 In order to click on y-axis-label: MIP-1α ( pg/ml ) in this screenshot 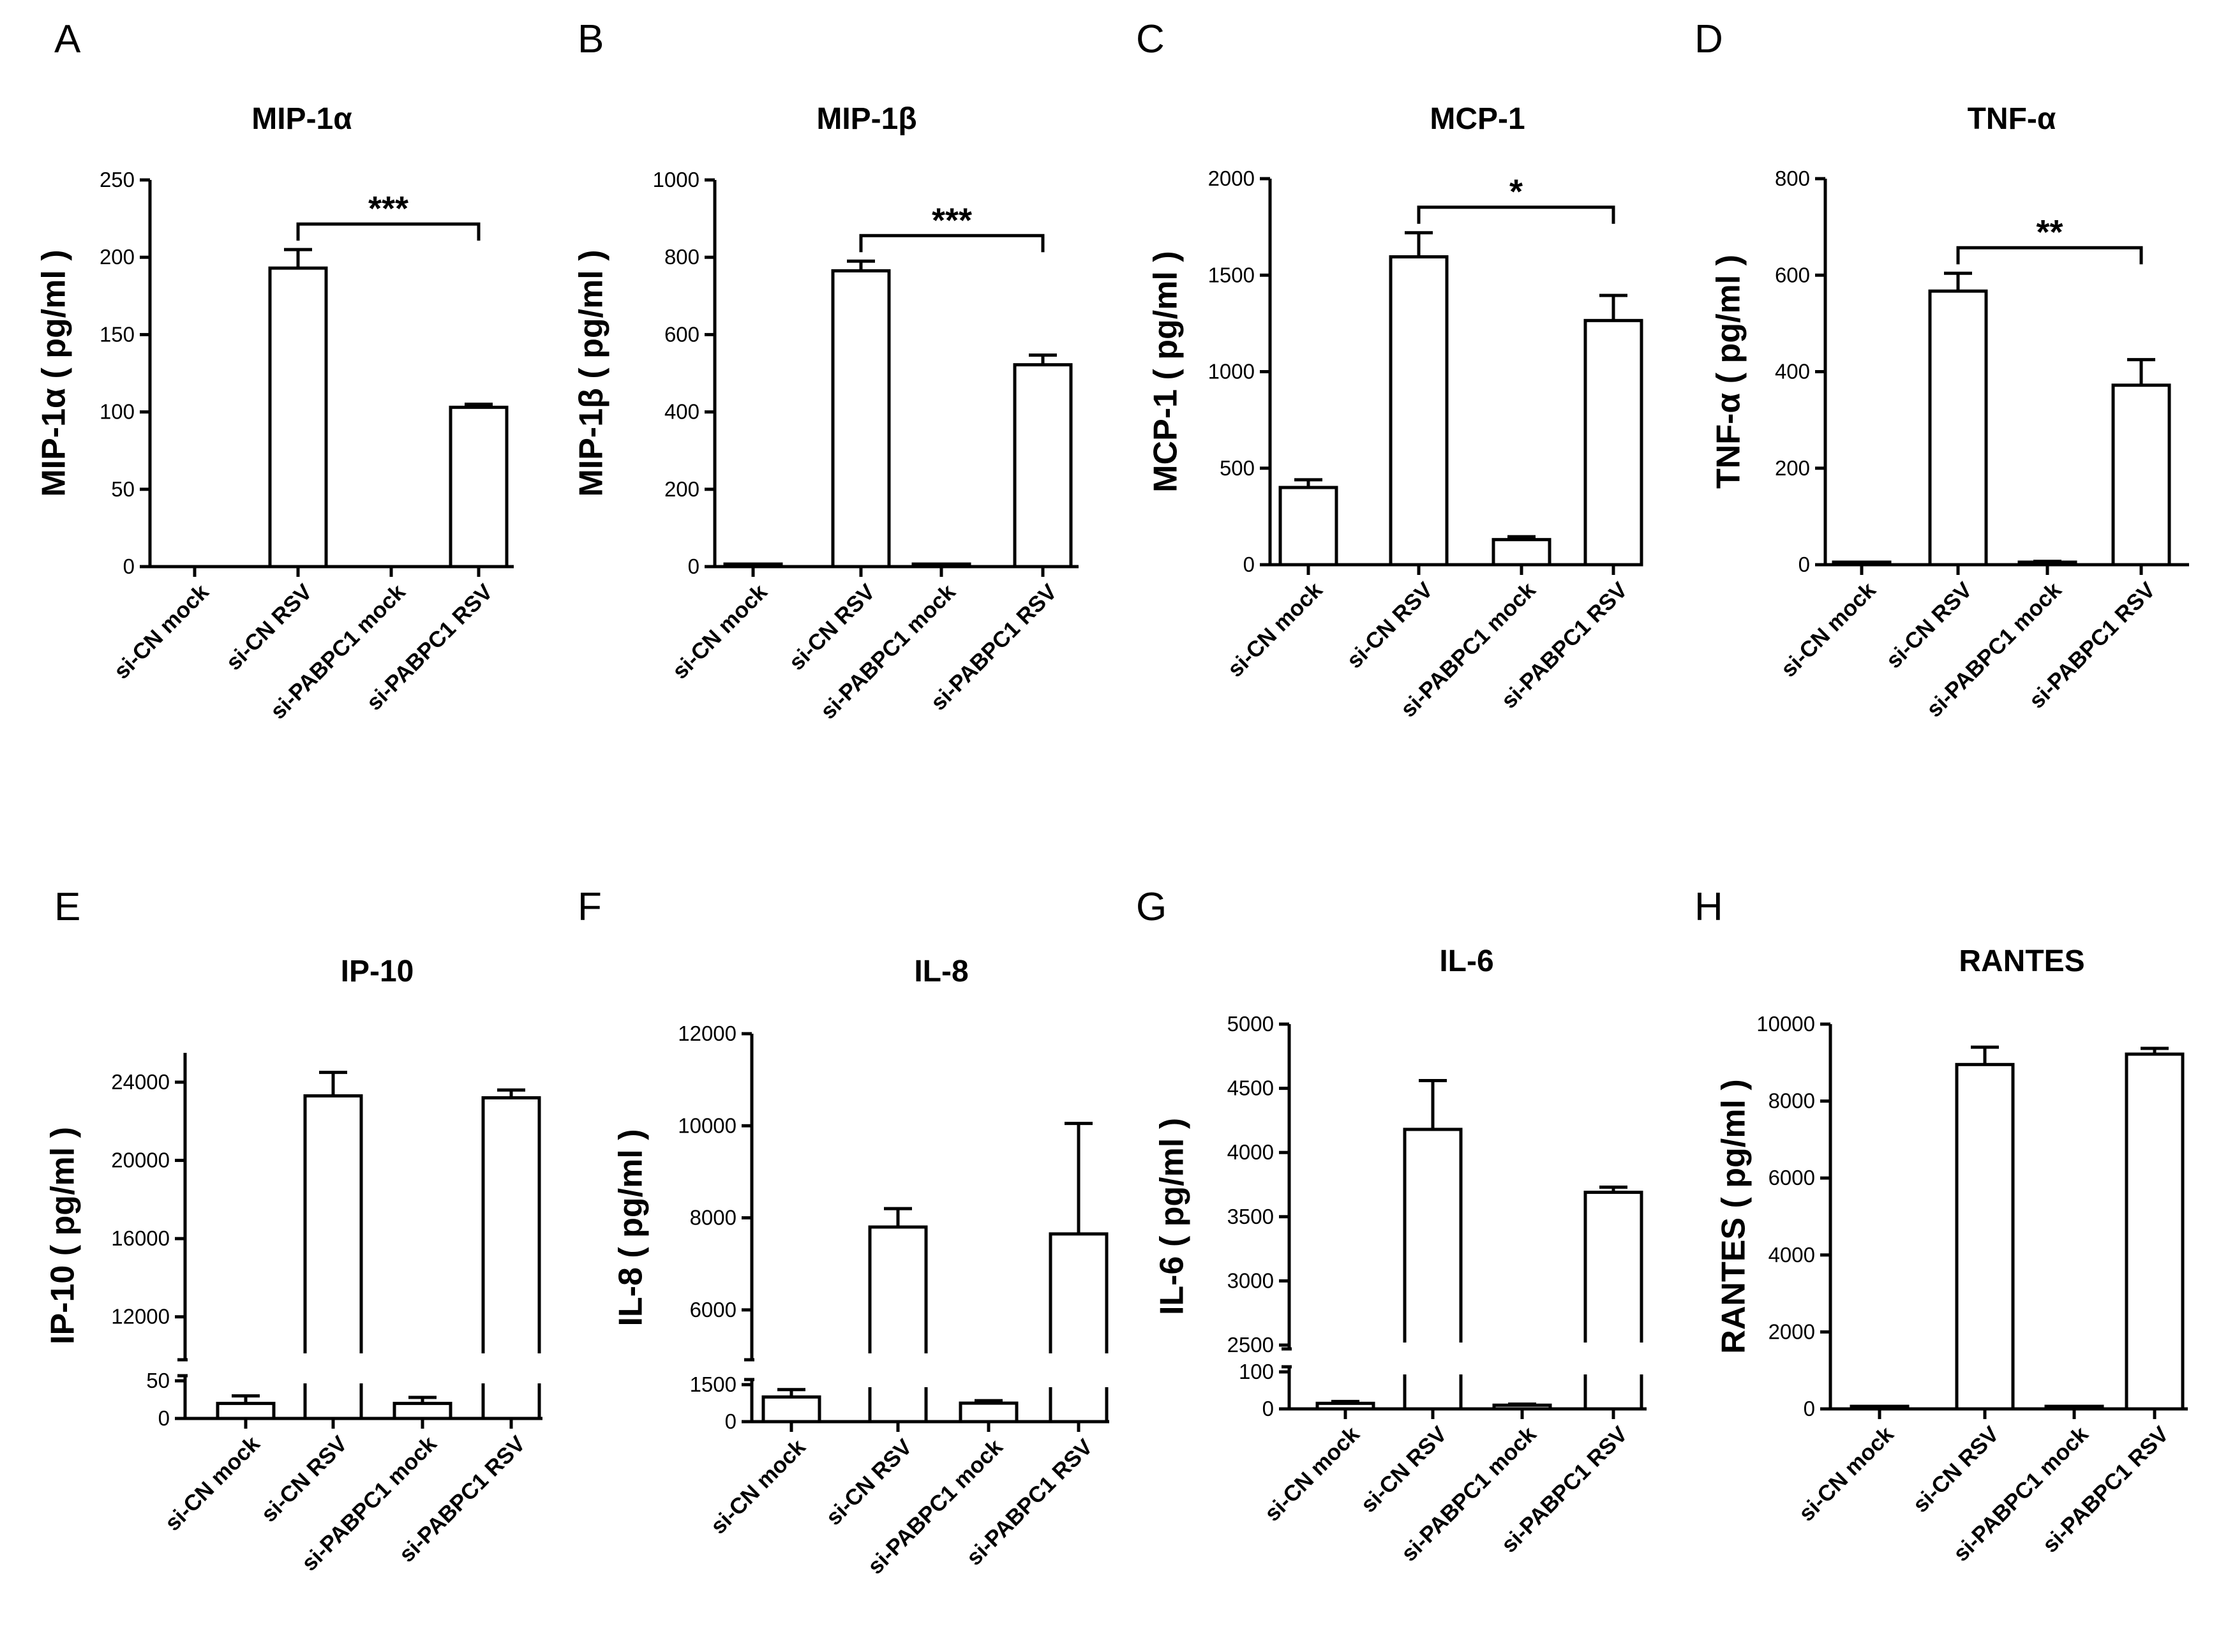, I will do `click(54, 372)`.